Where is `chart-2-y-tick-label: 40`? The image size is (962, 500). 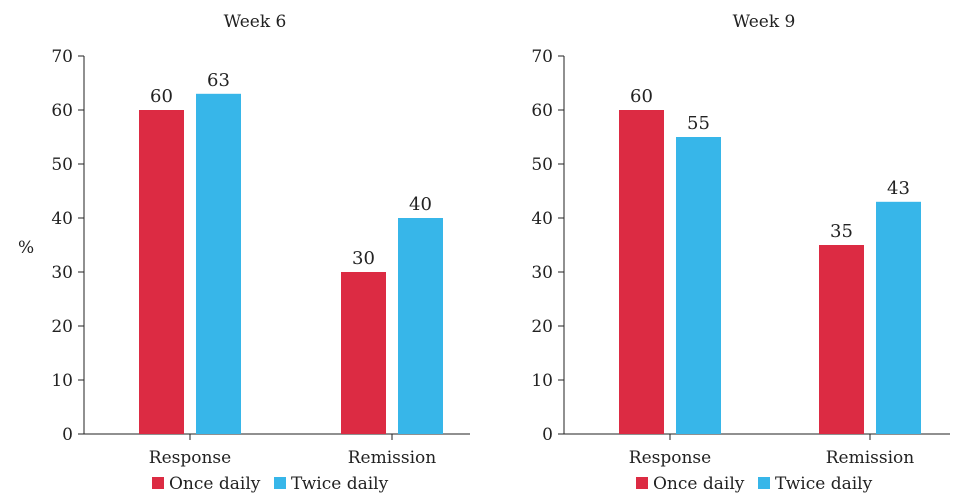 chart-2-y-tick-label: 40 is located at coordinates (542, 219).